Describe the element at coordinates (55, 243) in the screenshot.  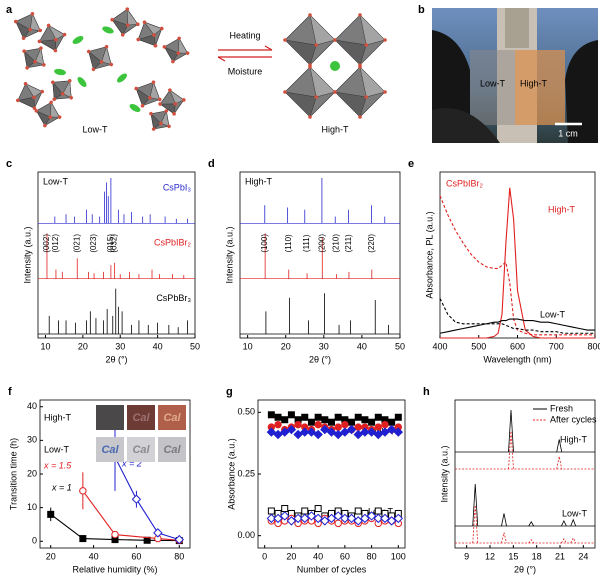
I see `peak-label: (012)` at that location.